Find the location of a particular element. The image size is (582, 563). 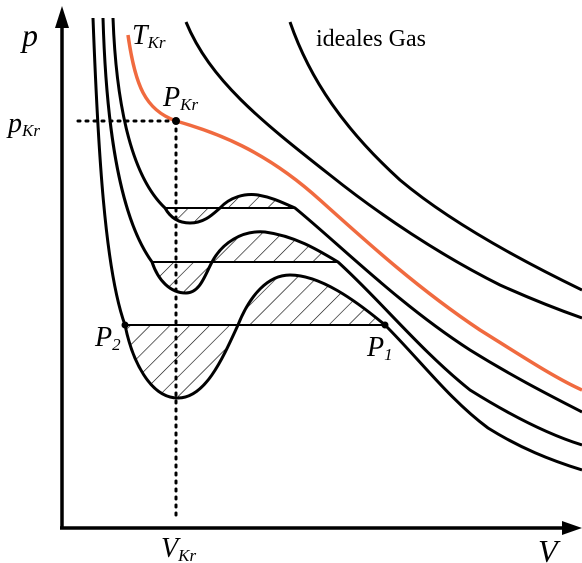

hatch-area-top-right is located at coordinates (257, 201).